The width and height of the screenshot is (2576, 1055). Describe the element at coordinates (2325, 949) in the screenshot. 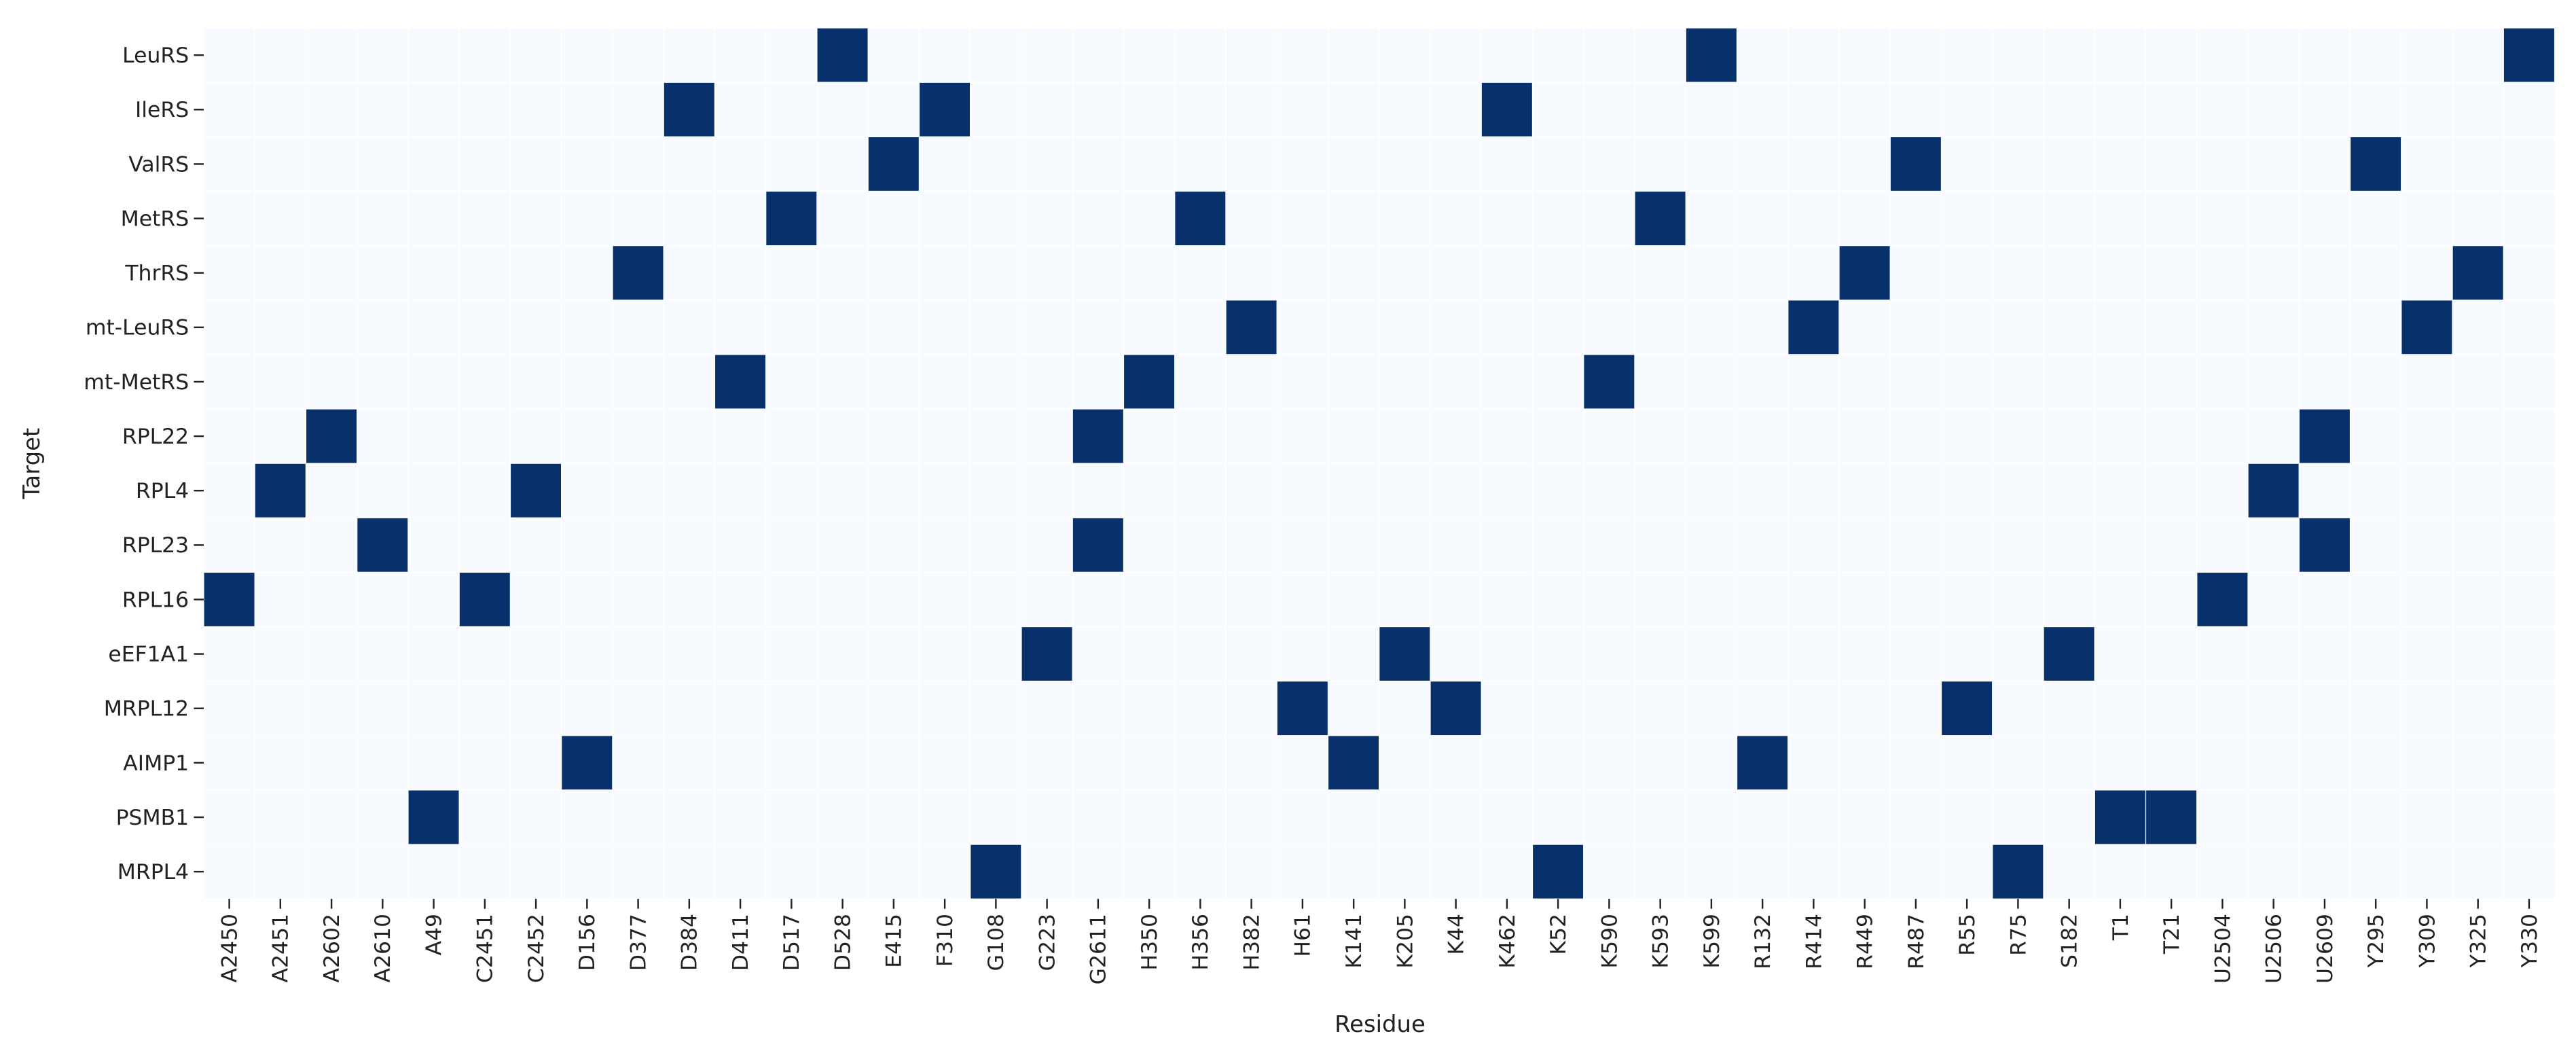

I see `x-tick-label: U2609` at that location.